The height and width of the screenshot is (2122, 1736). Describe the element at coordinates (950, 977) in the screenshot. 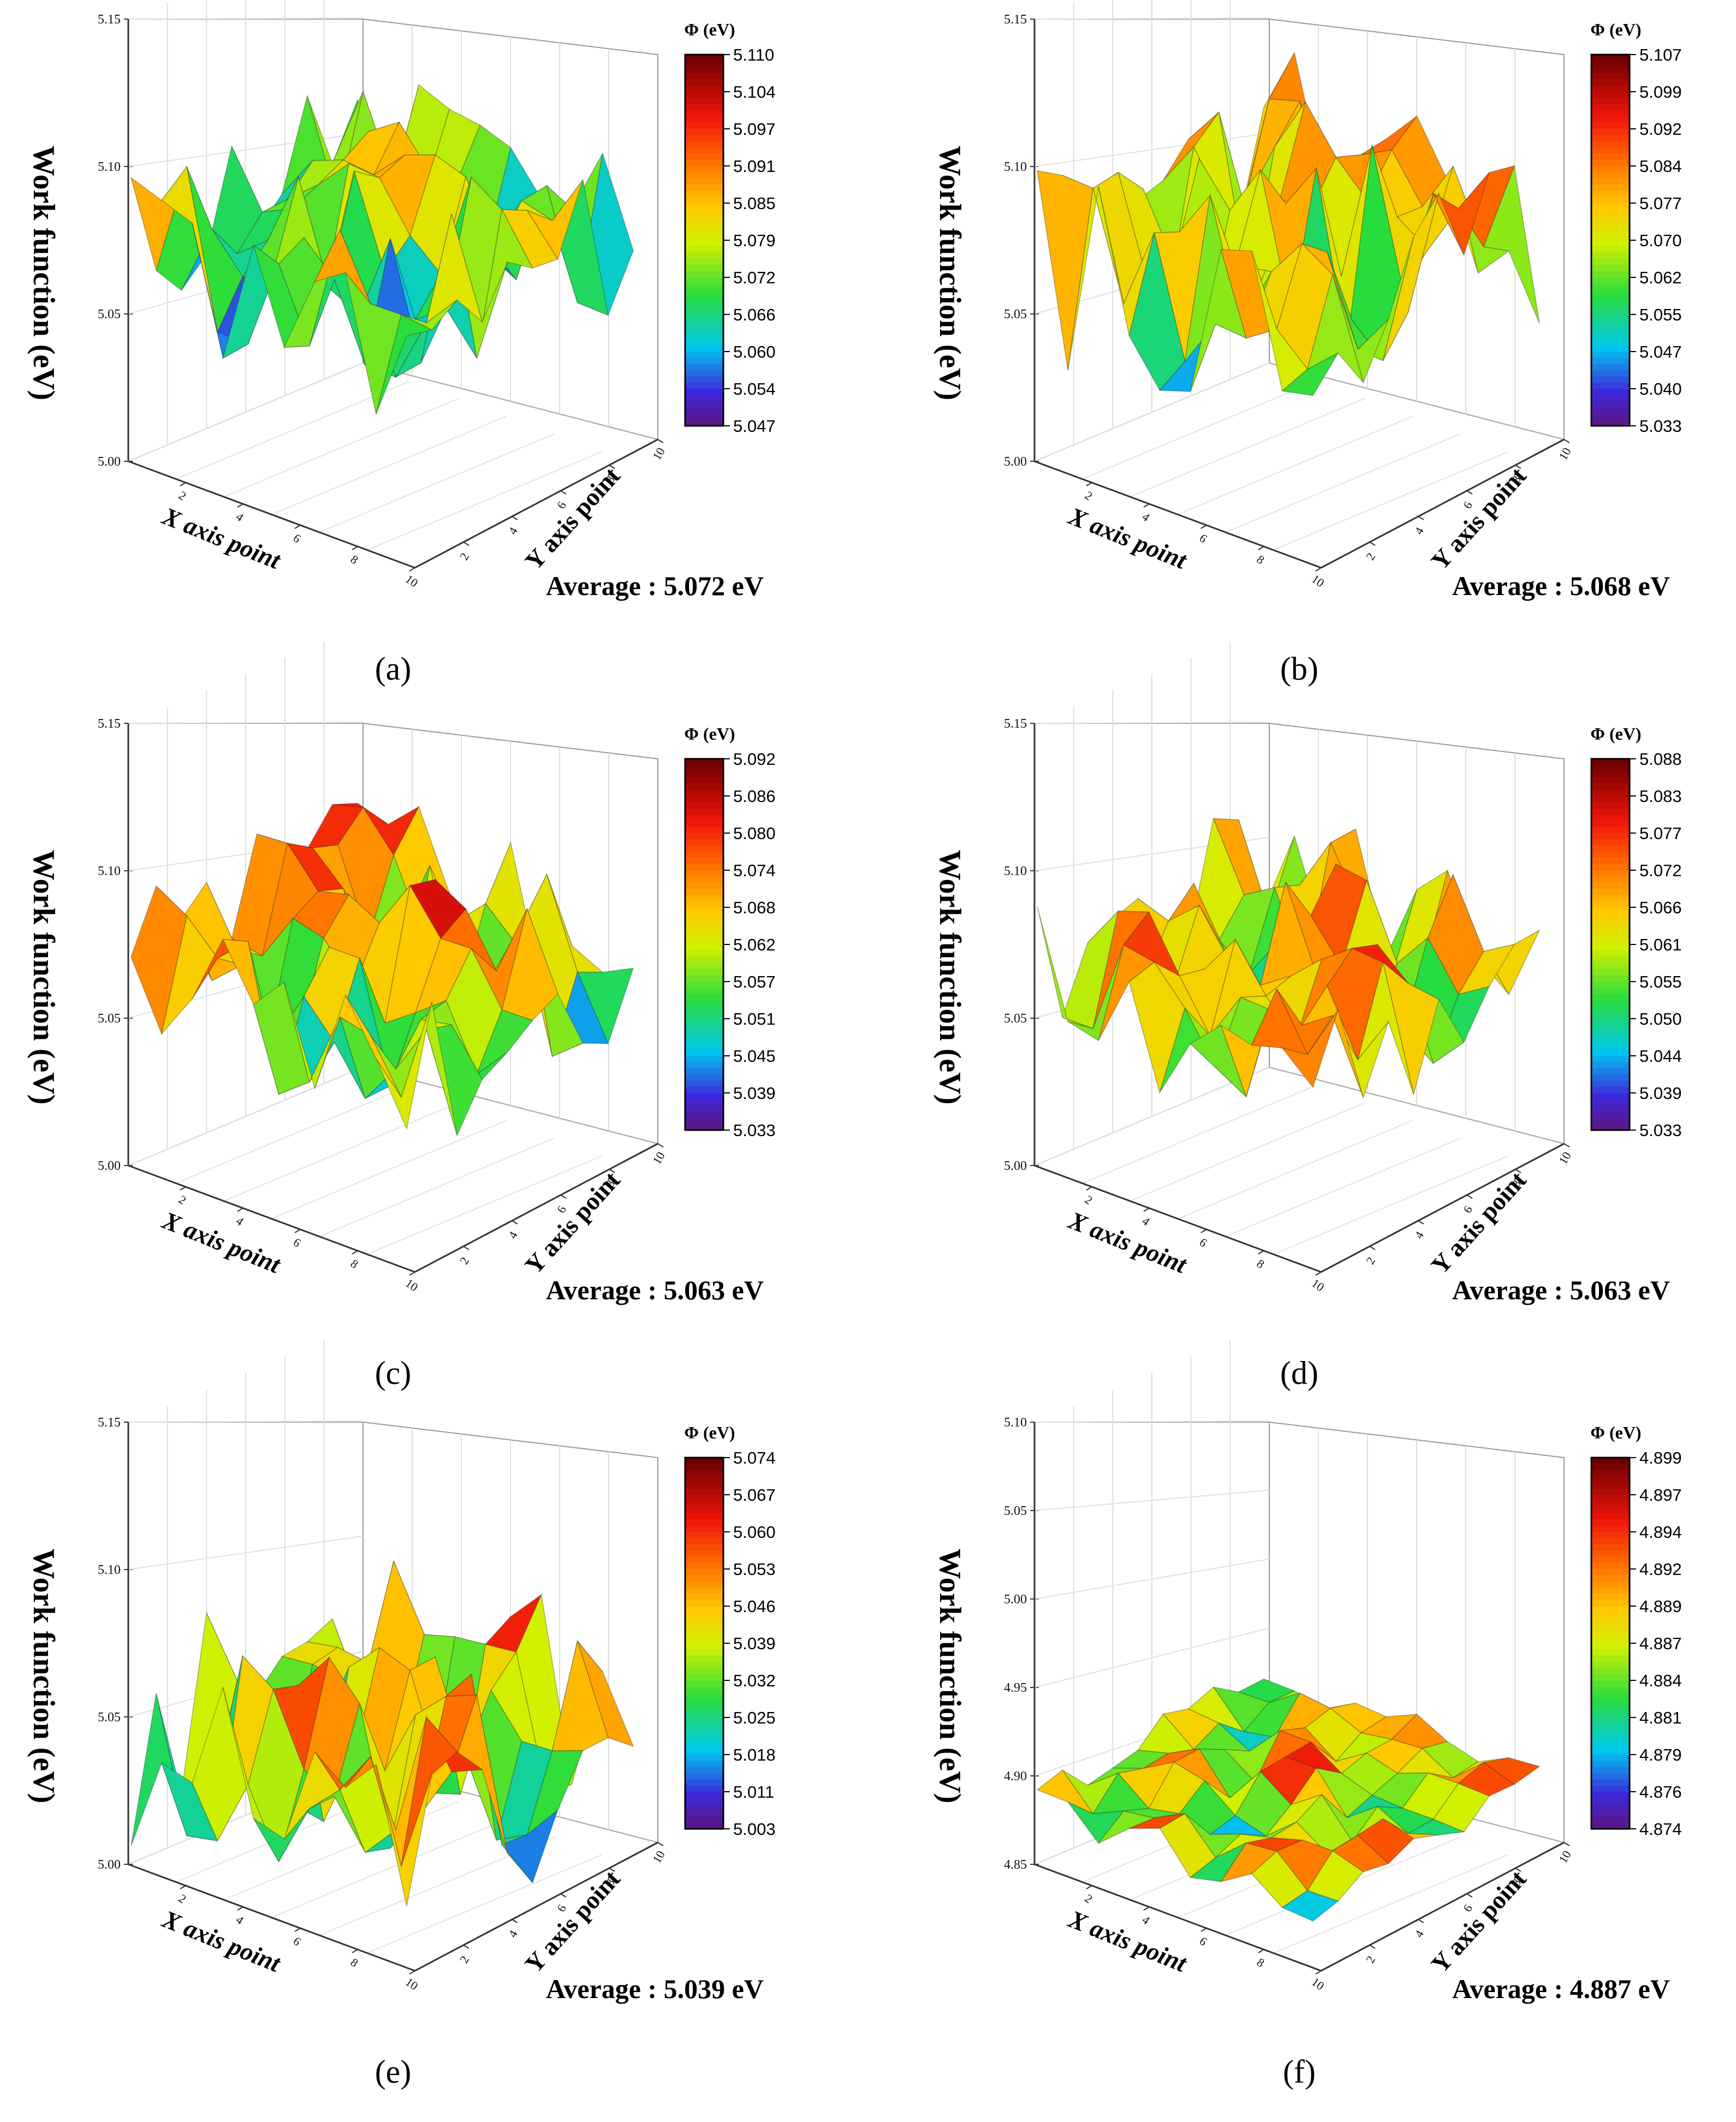

I see `z-axis-title: Work function (eV)` at that location.